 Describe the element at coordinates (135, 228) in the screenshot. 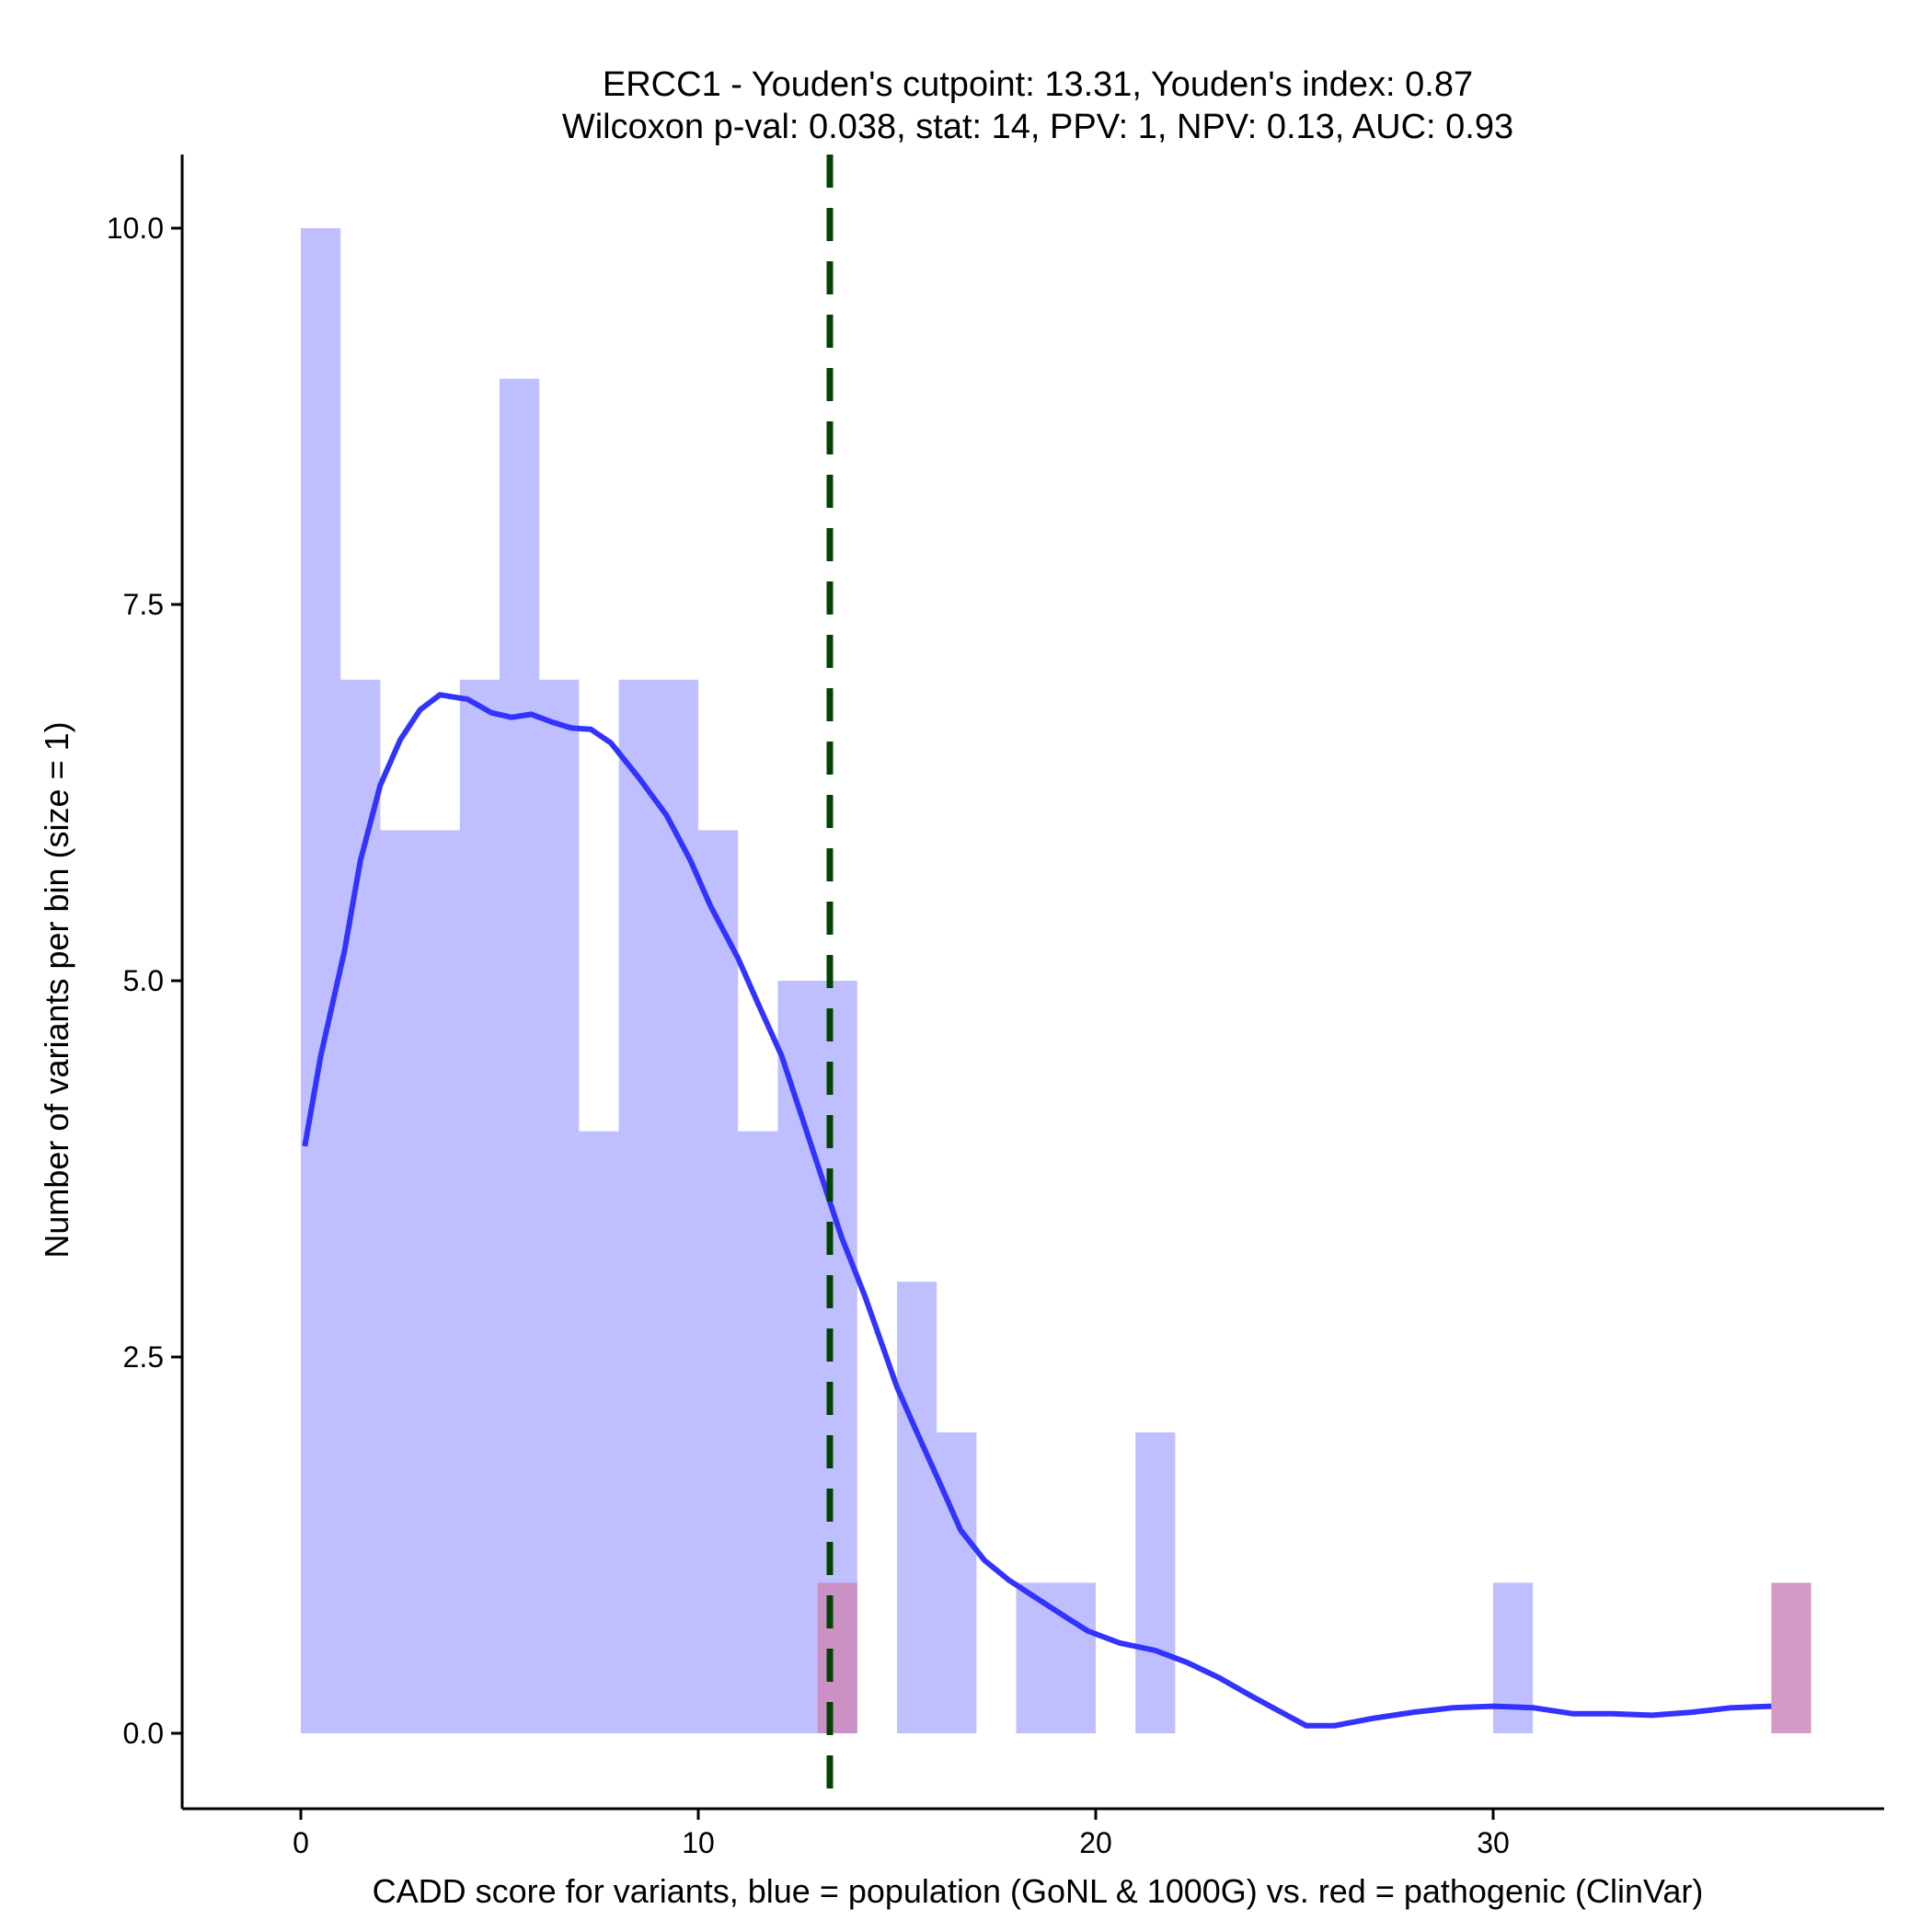

I see `y-tick-label: 10.0` at that location.